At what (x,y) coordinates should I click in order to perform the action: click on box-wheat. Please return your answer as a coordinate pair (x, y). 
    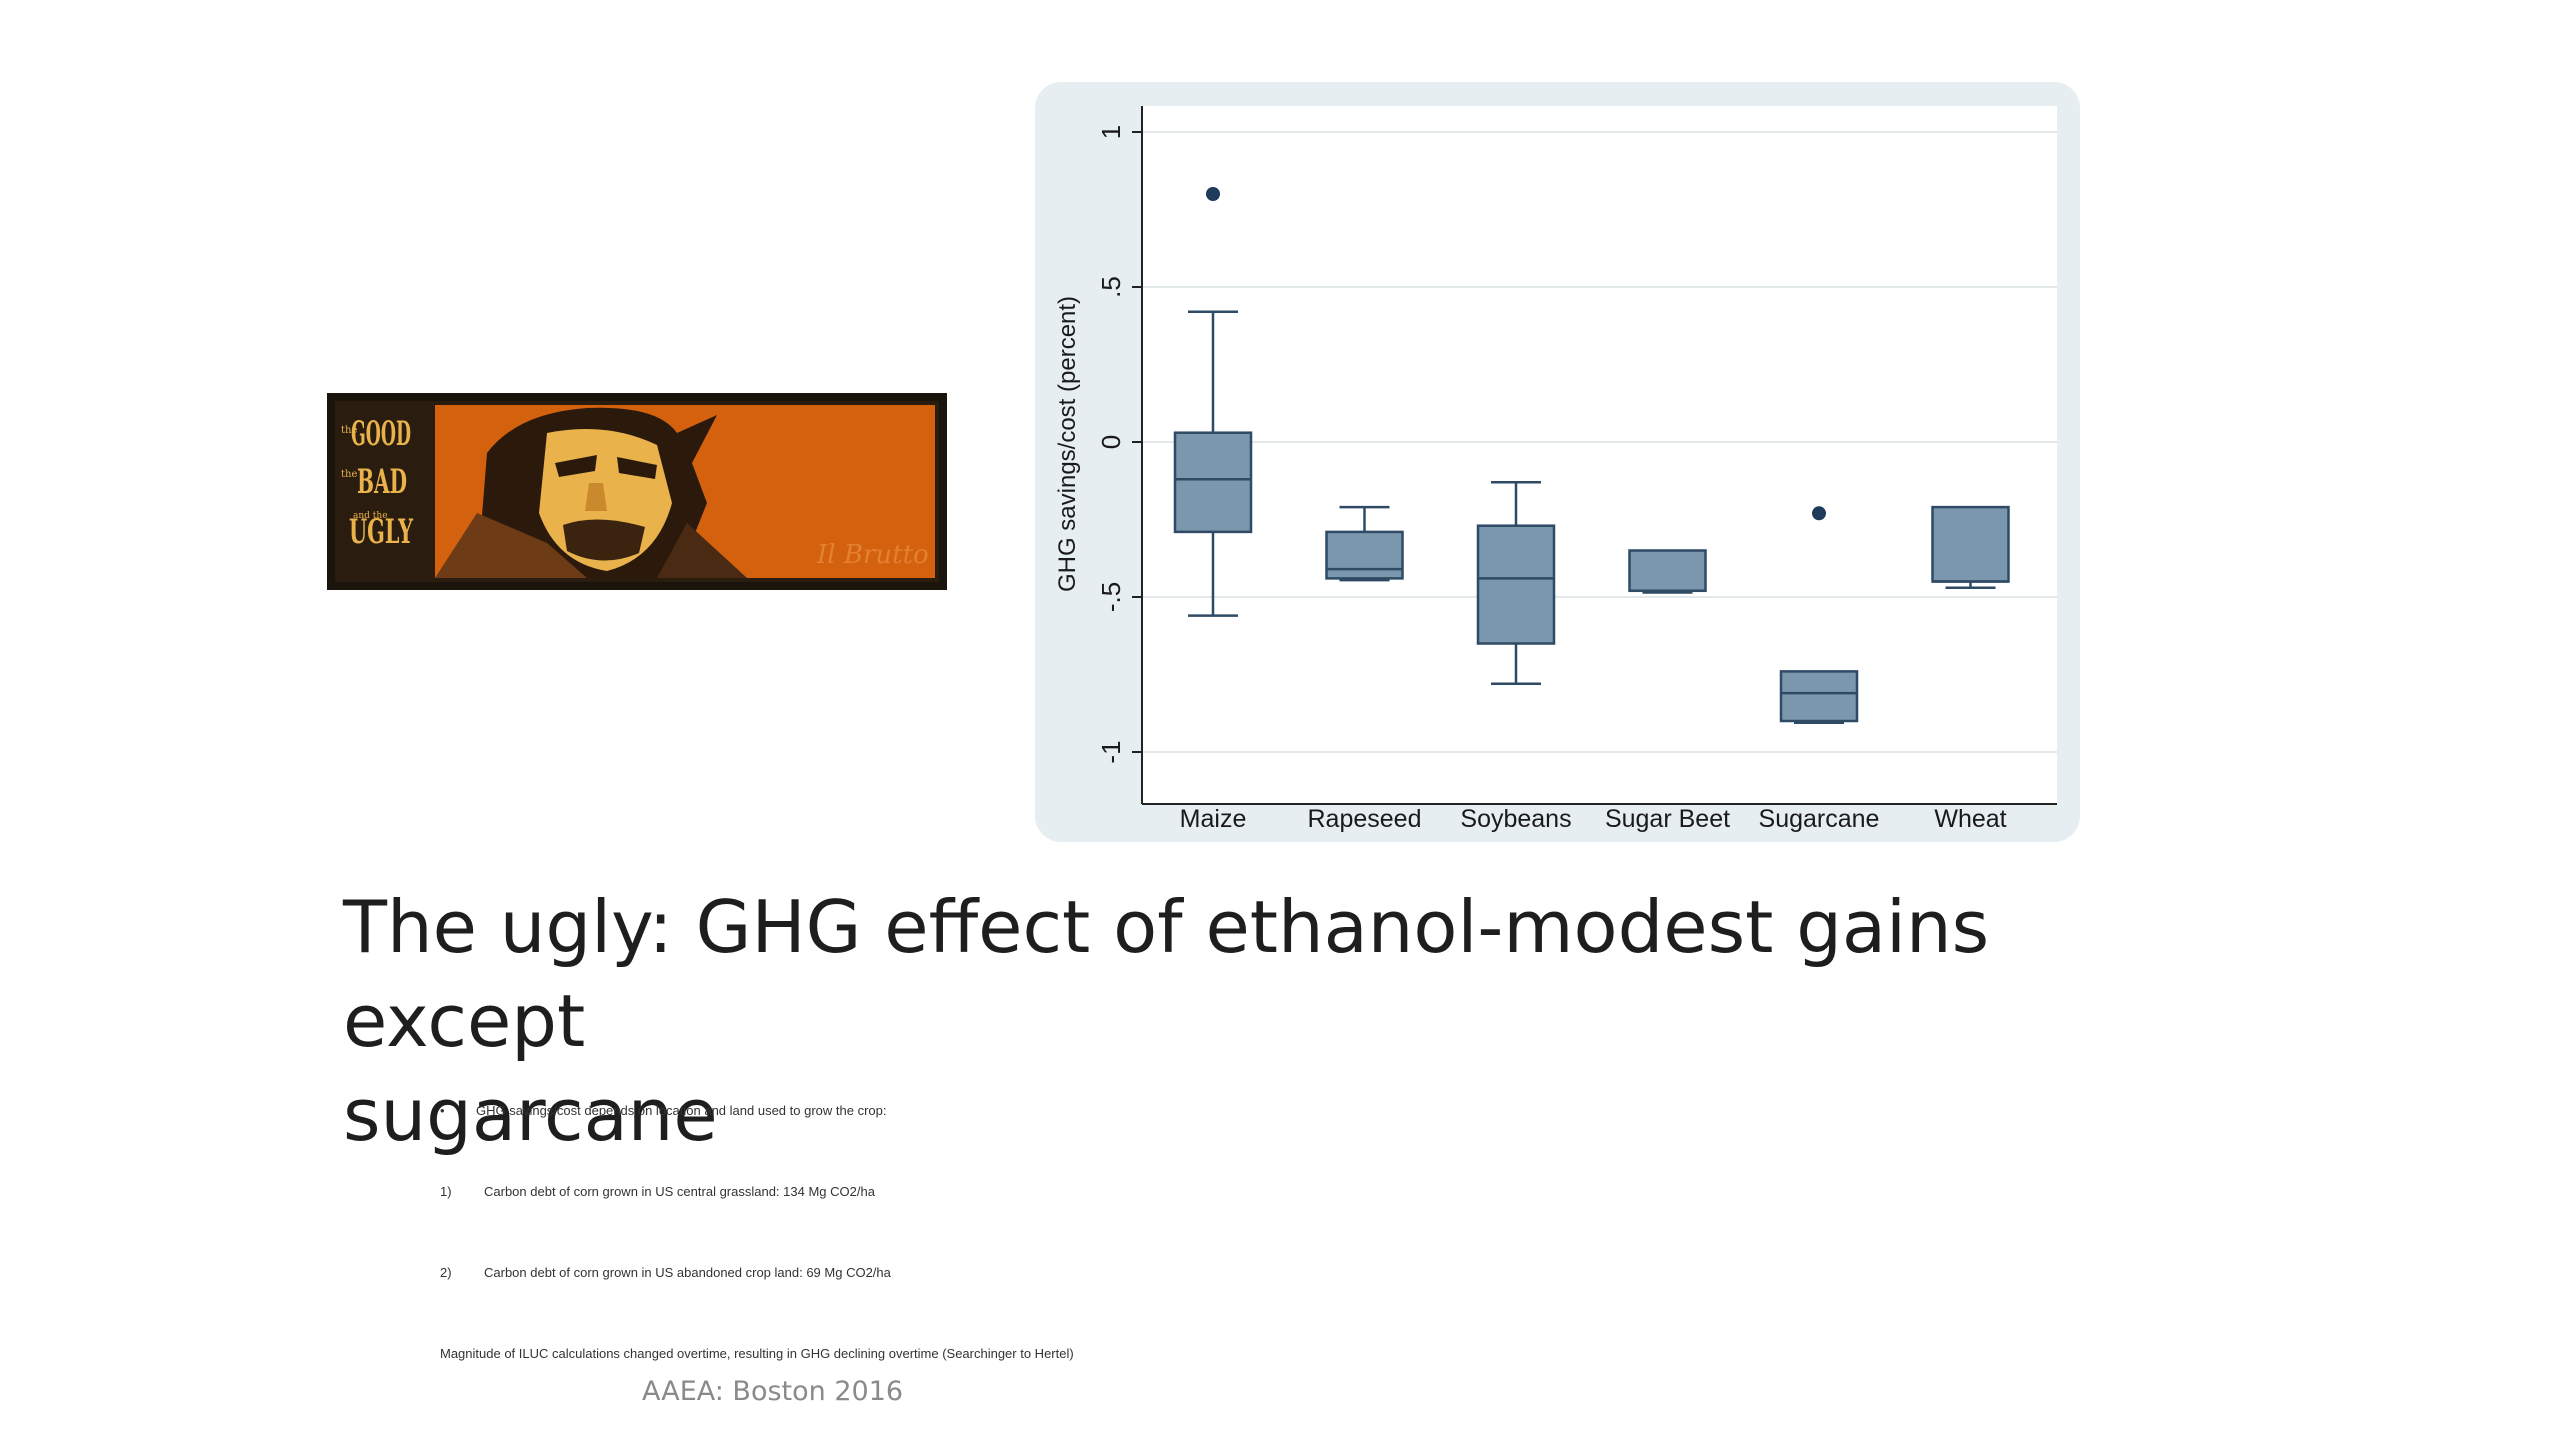
    Looking at the image, I should click on (1970, 547).